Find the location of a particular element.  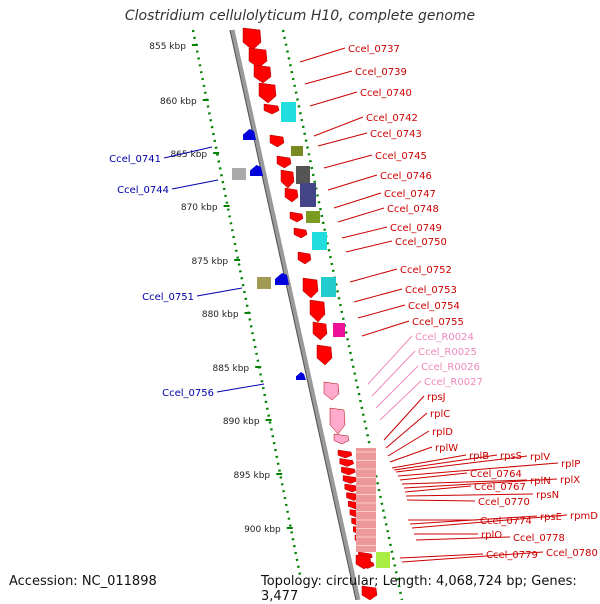

reverse-strand-genes is located at coordinates (269, 254).